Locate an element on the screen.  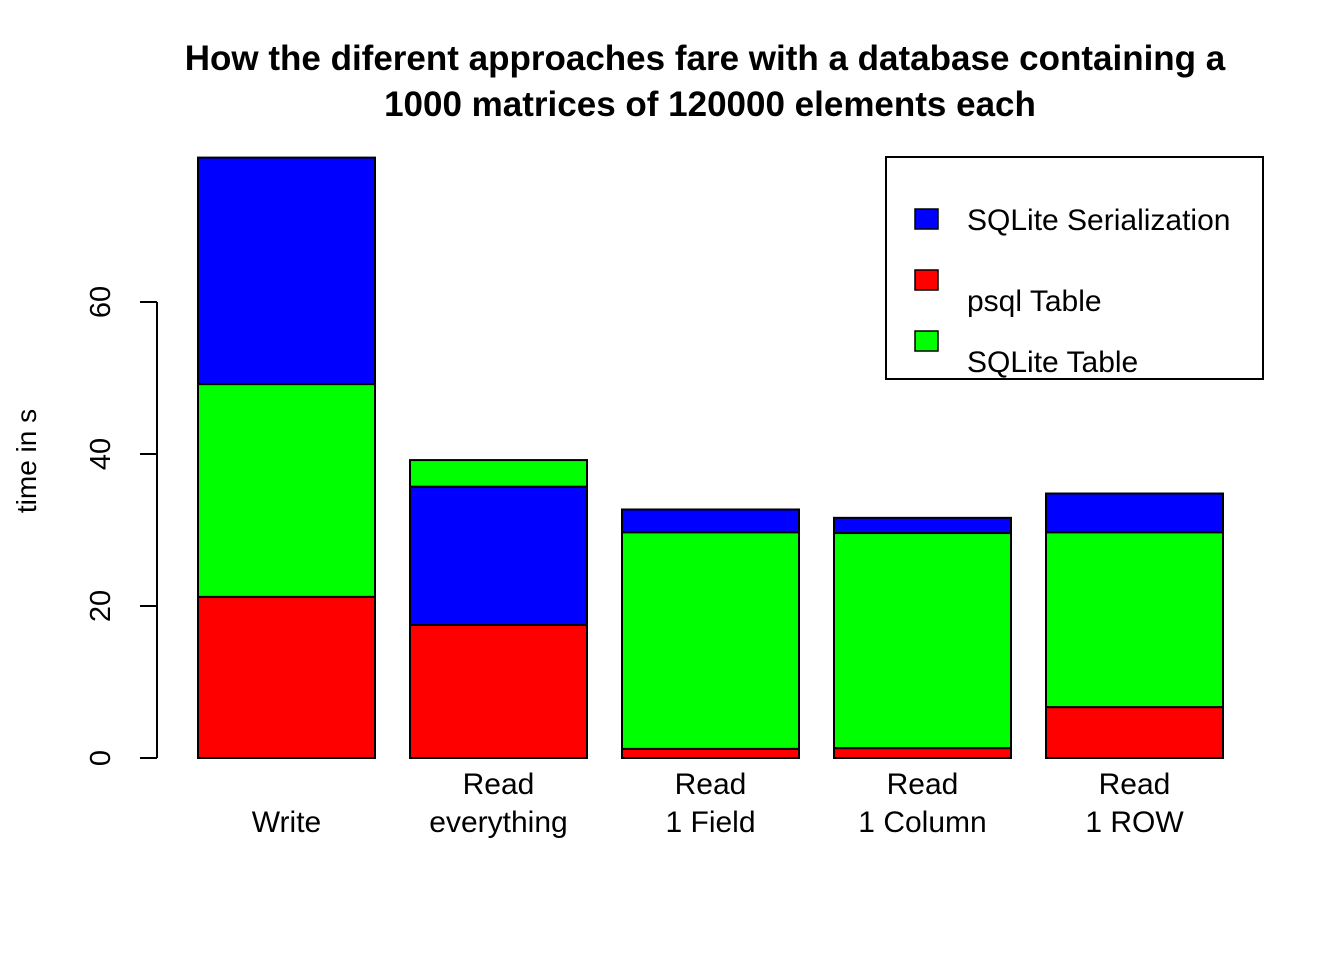
x-tick-label: everything is located at coordinates (498, 822).